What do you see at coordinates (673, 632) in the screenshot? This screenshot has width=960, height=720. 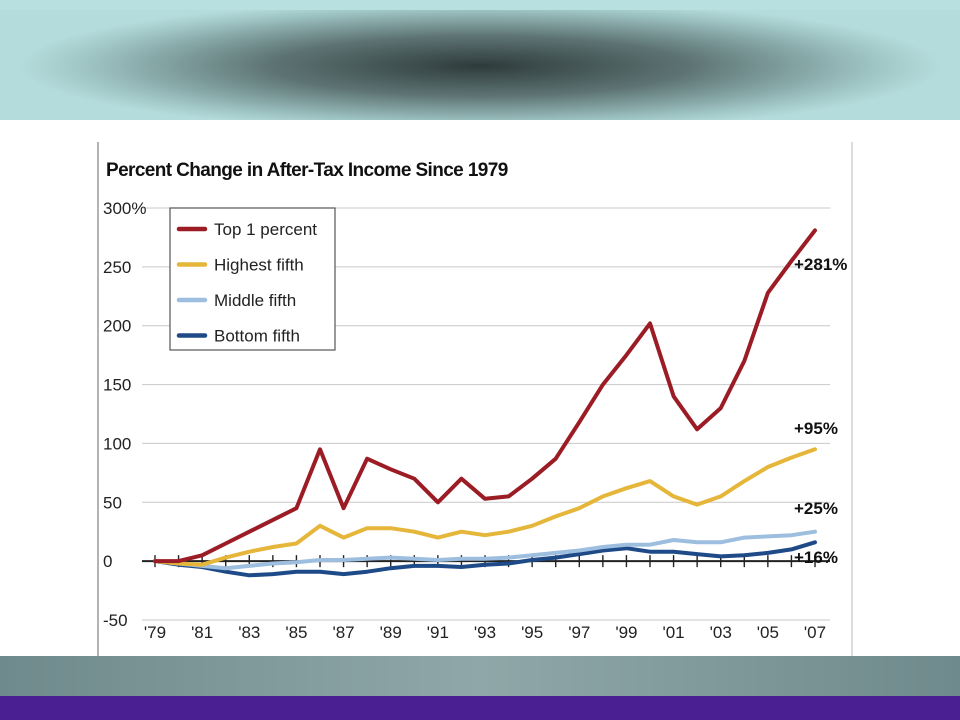 I see `x-tick-label: '01` at bounding box center [673, 632].